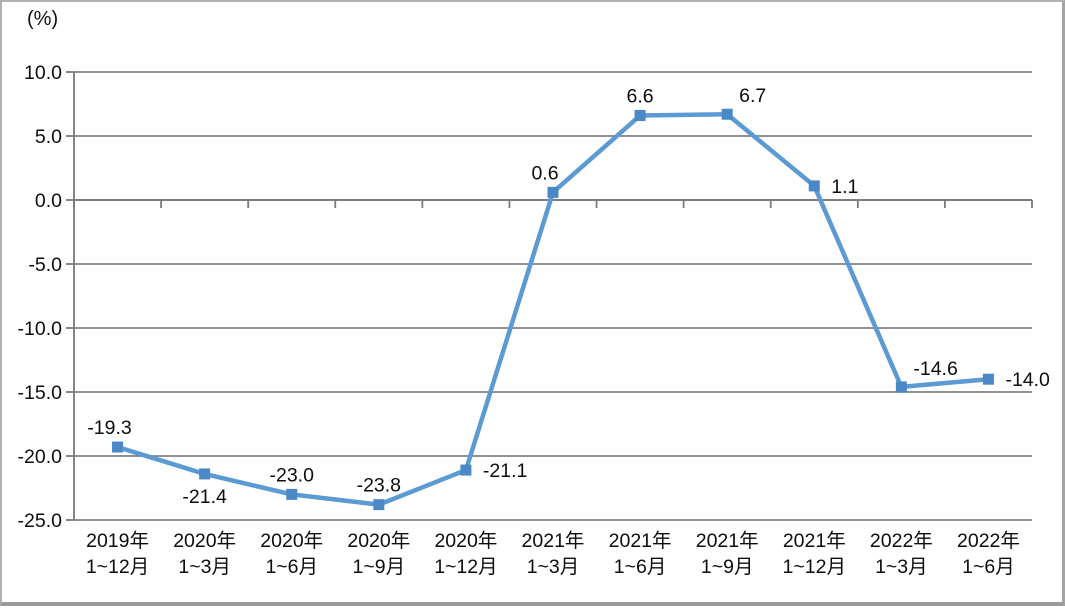 This screenshot has height=608, width=1065. I want to click on y-tick-label: -20.0, so click(40, 457).